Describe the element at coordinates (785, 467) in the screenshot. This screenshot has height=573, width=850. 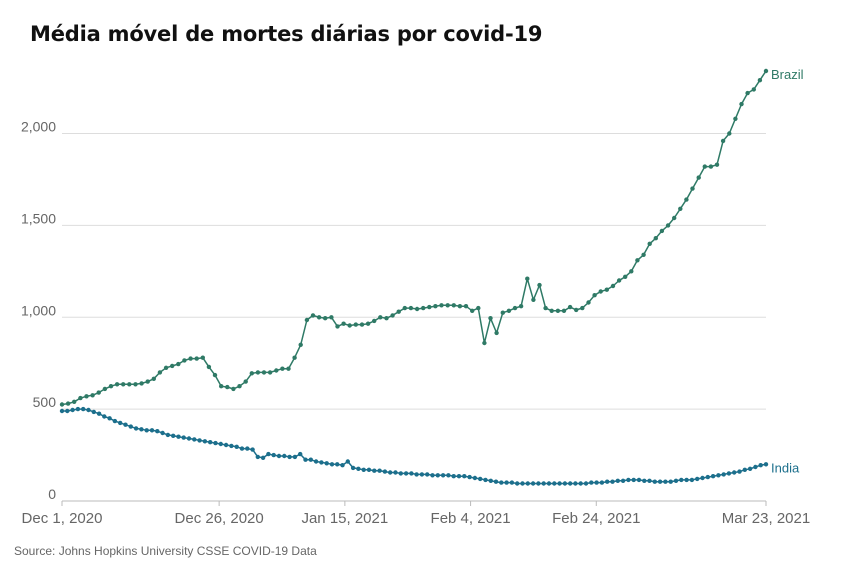
I see `series-label-india: India` at that location.